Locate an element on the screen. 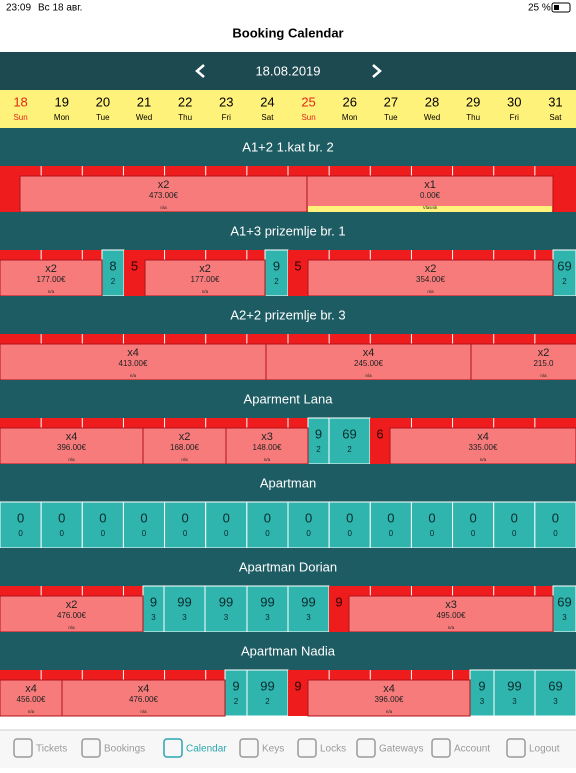 The width and height of the screenshot is (576, 773). day-weekday: Thu is located at coordinates (185, 117).